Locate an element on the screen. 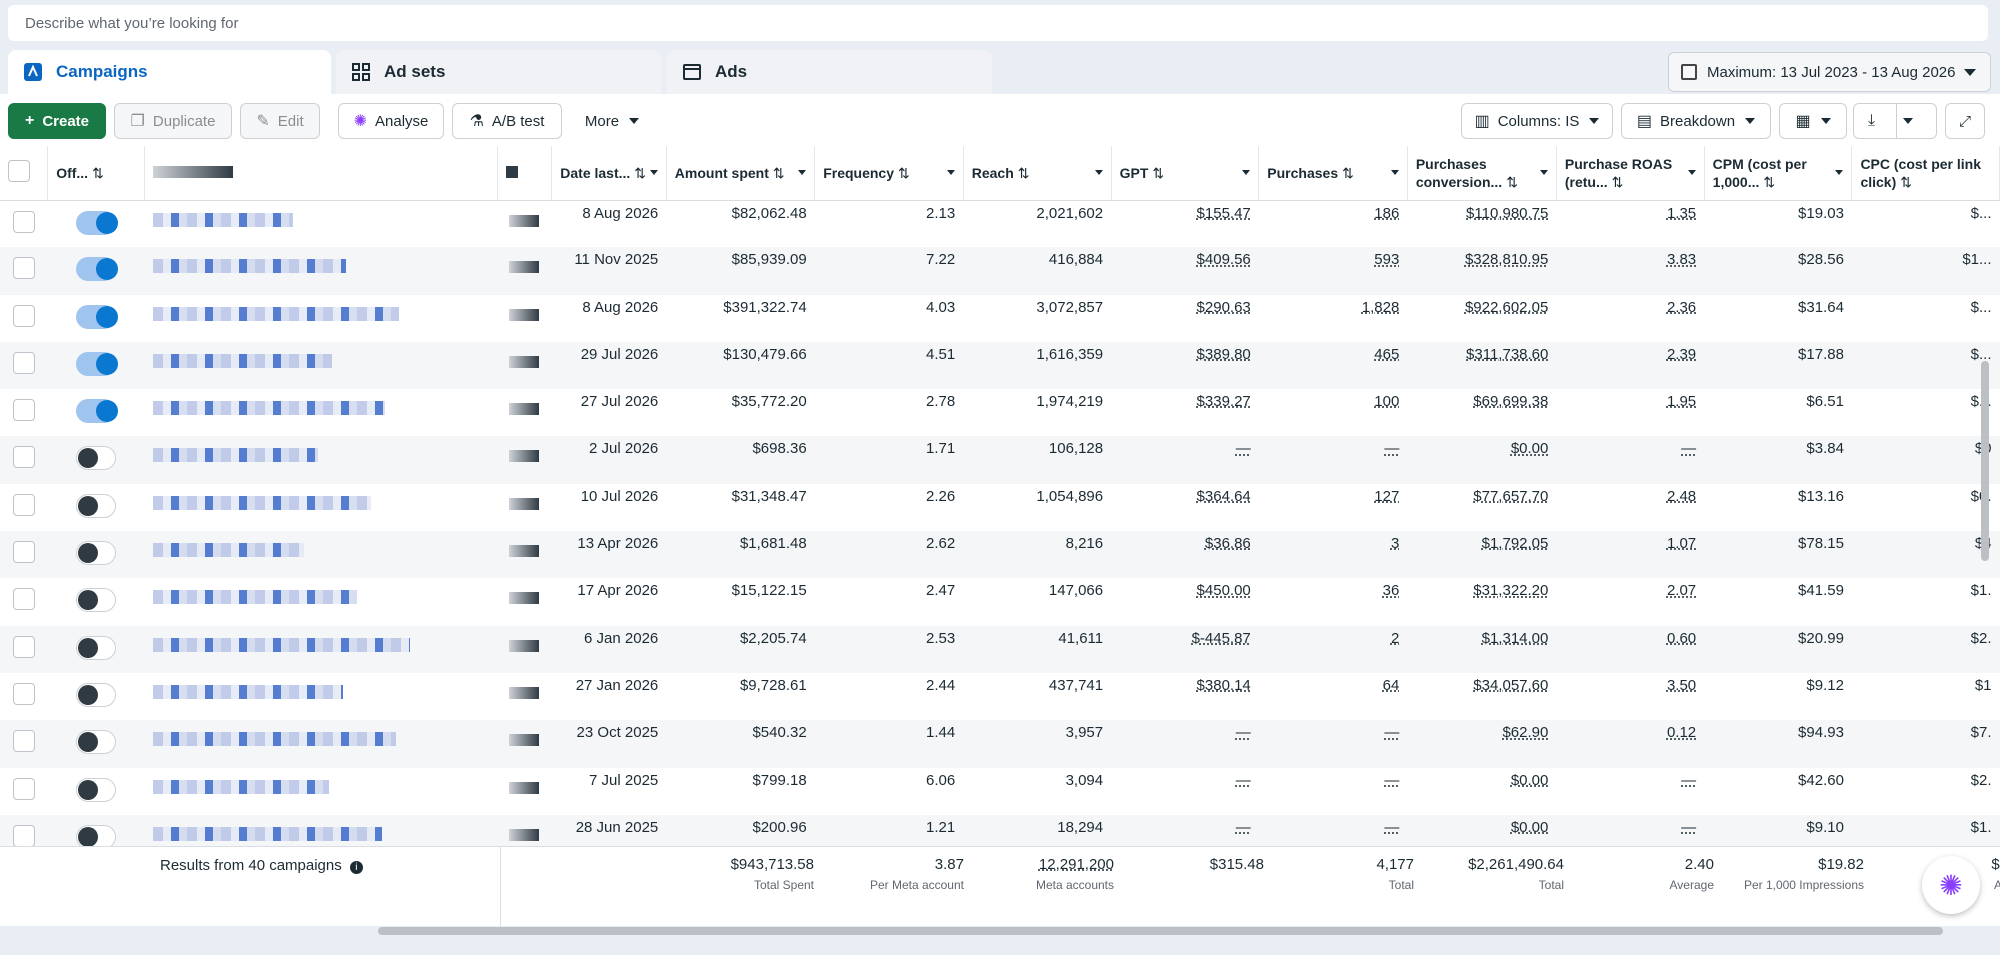 This screenshot has height=955, width=2000. header-roas: Purchase ROAS (retu... ⇅ is located at coordinates (1630, 173).